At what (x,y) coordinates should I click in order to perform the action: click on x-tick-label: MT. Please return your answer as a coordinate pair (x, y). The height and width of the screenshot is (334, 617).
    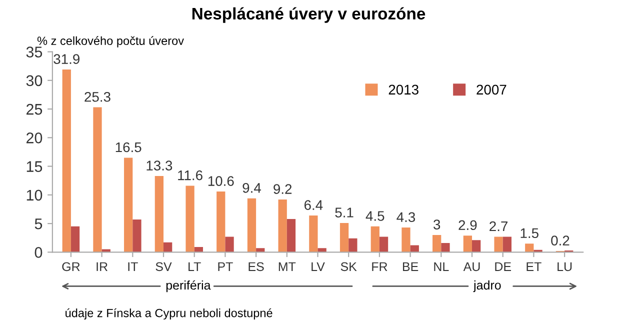
    Looking at the image, I should click on (287, 266).